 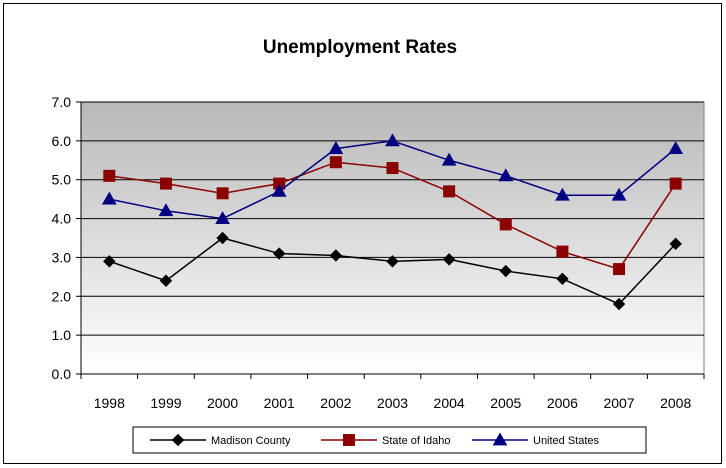 I want to click on x-tick-label: 2000, so click(x=222, y=403).